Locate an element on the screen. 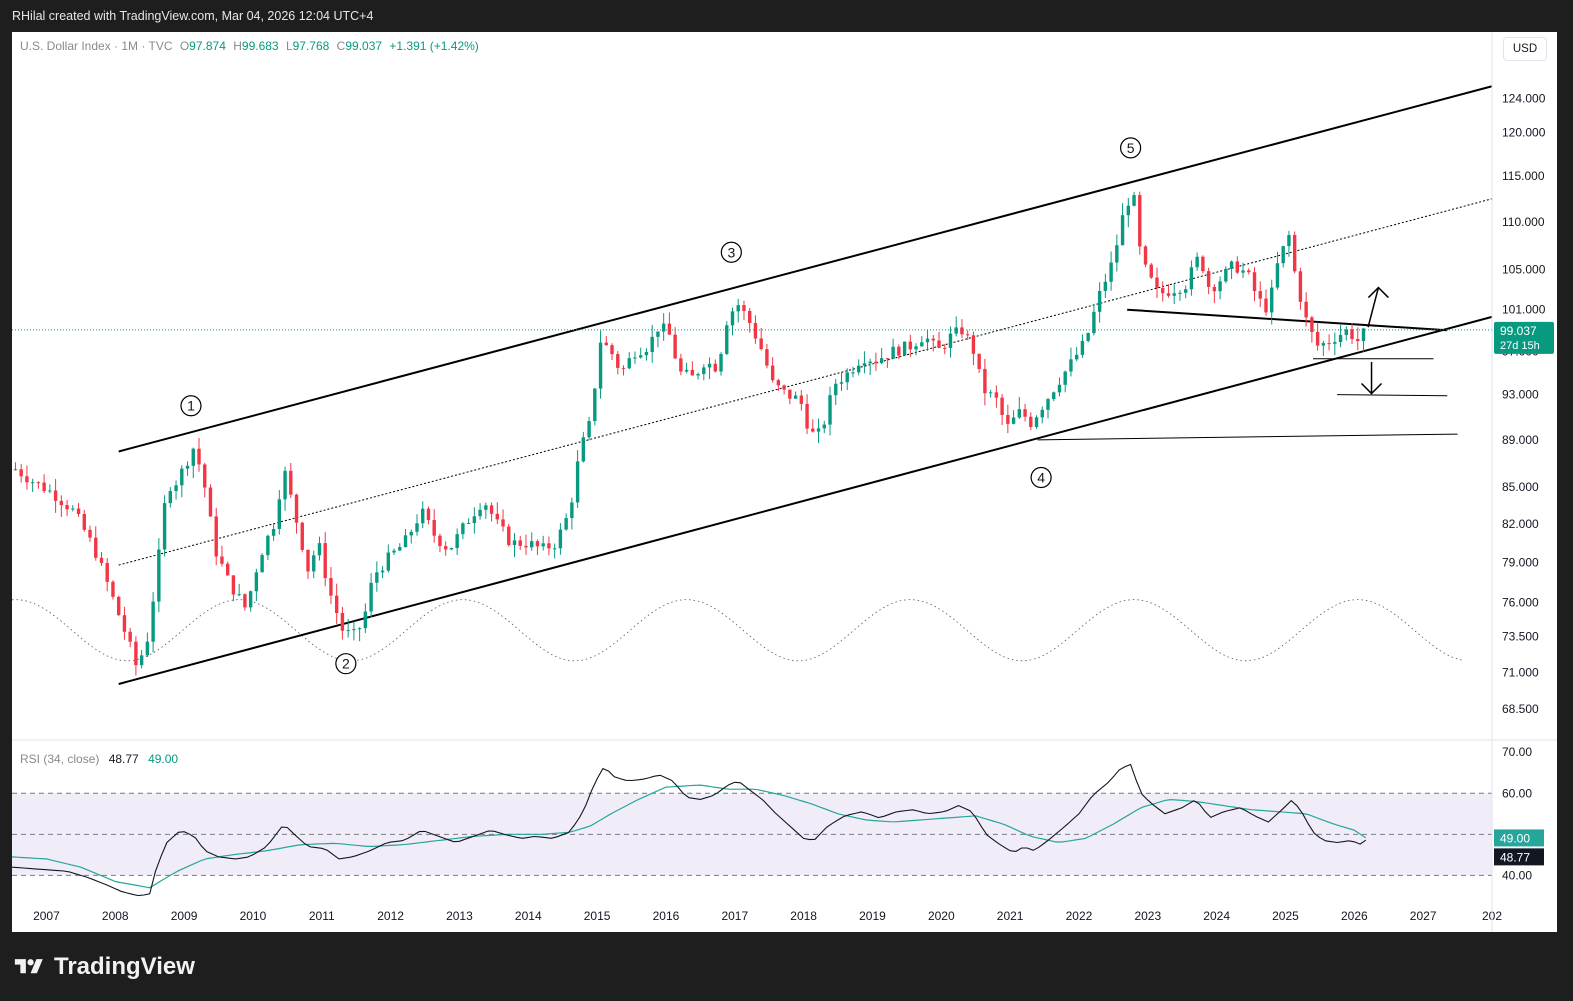 The height and width of the screenshot is (1001, 1573). rsi-label: RSI (34, close) is located at coordinates (60, 759).